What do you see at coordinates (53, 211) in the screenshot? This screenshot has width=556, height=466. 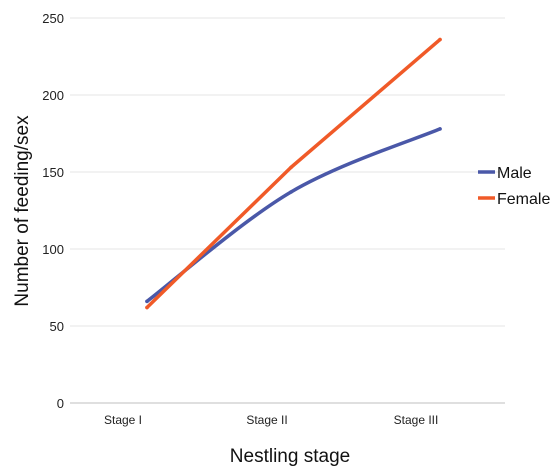 I see `y-axis-ticks: 0 50 100 150 200 250` at bounding box center [53, 211].